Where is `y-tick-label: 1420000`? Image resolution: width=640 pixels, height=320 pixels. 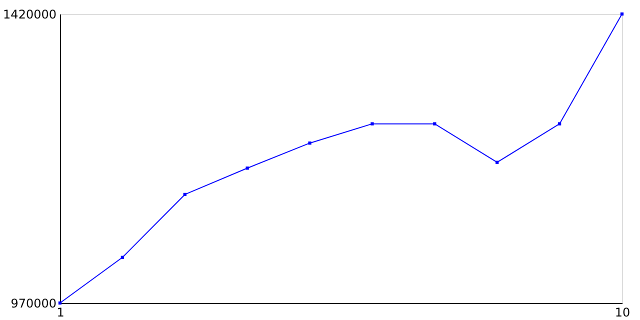 y-tick-label: 1420000 is located at coordinates (29, 15).